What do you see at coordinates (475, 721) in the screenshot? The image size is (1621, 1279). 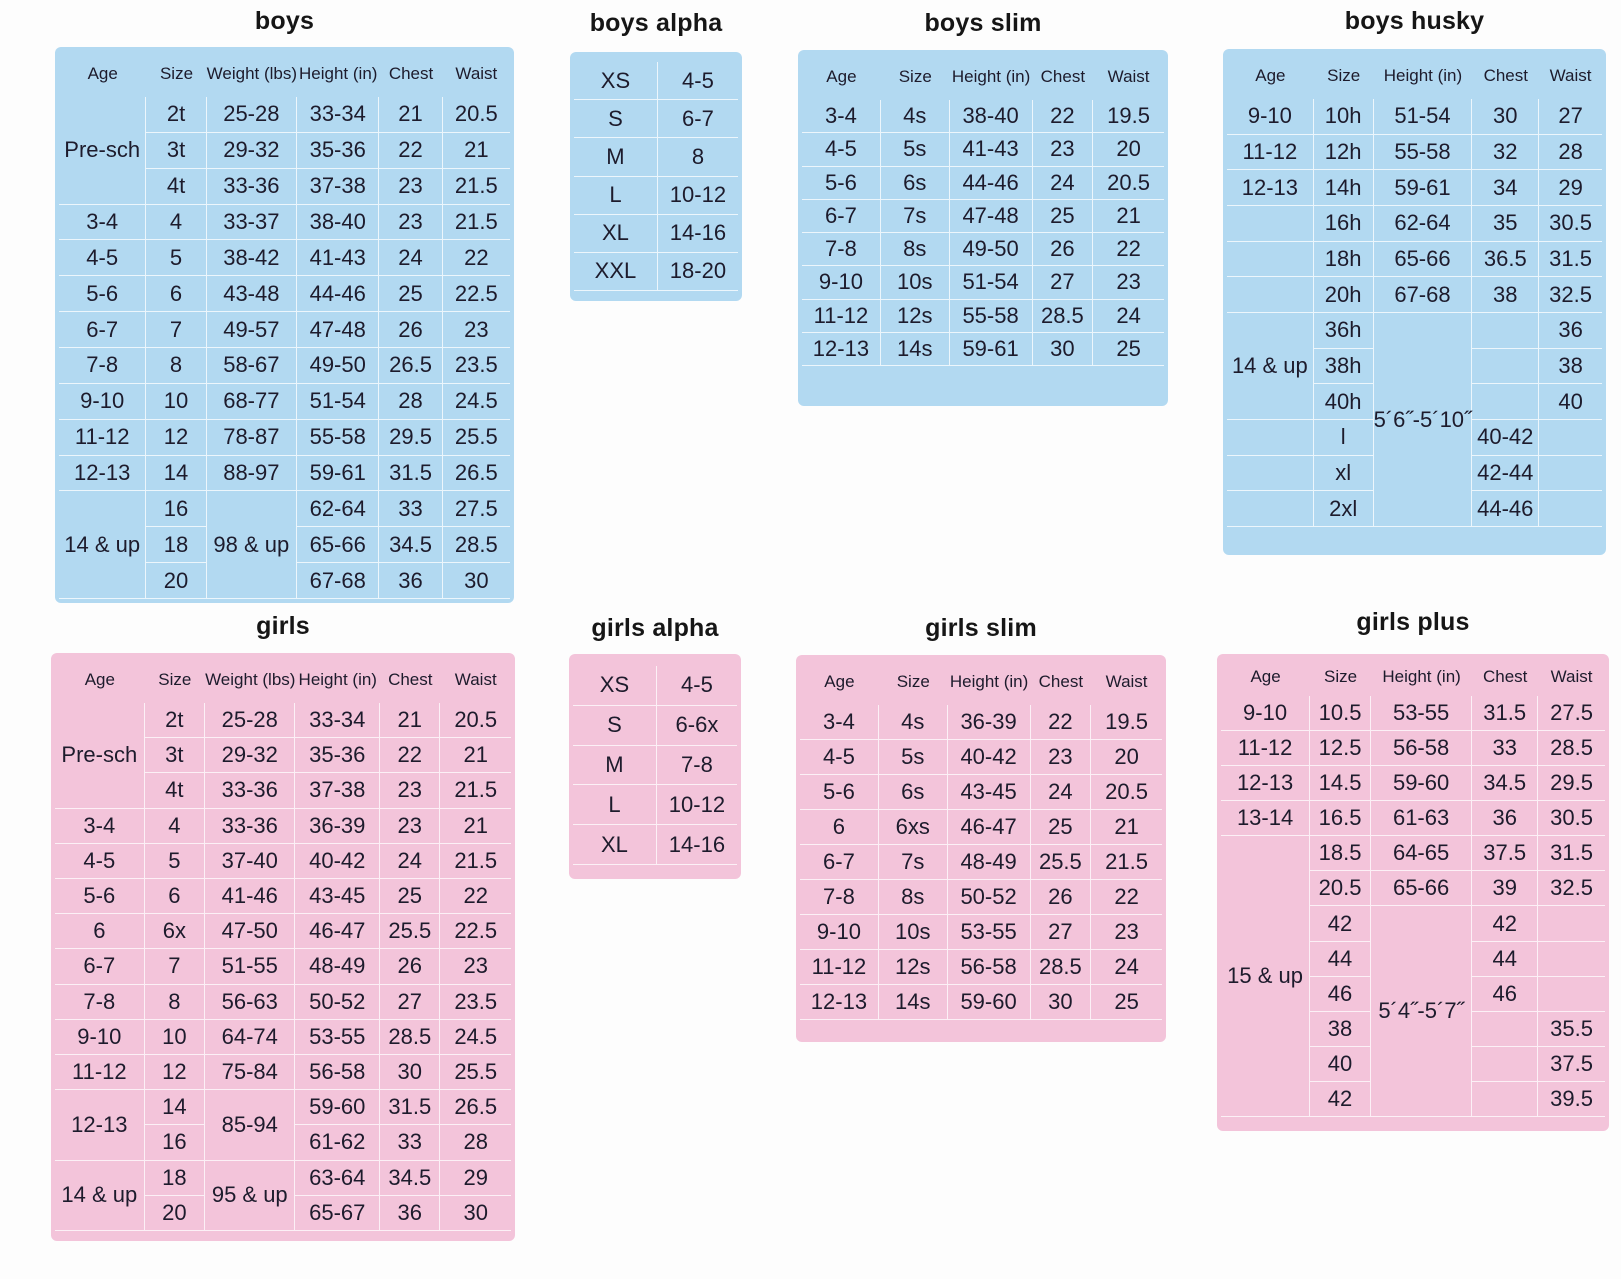 I see `cell: 20.5` at bounding box center [475, 721].